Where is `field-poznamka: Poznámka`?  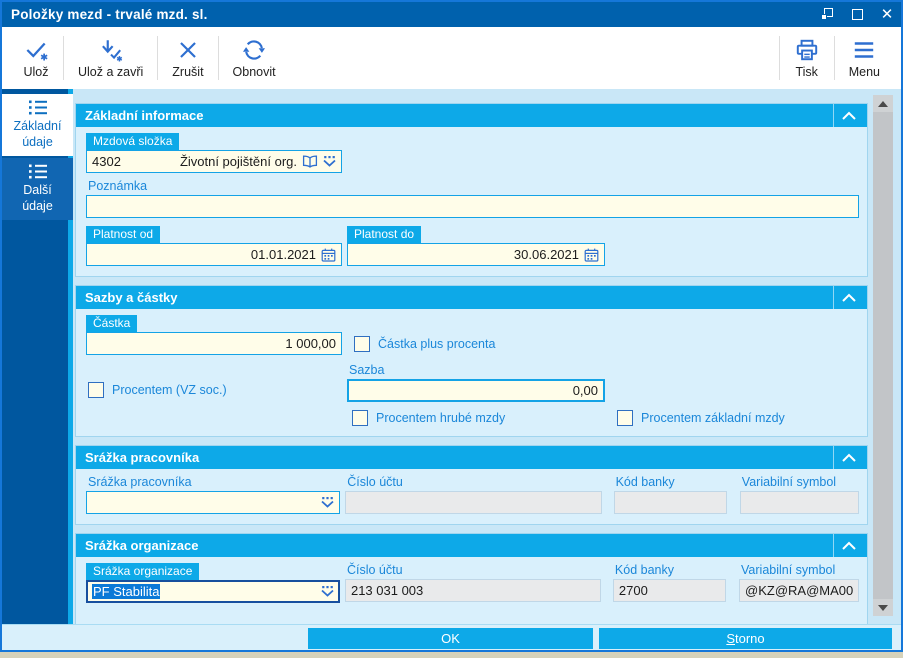
field-poznamka: Poznámka is located at coordinates (472, 198).